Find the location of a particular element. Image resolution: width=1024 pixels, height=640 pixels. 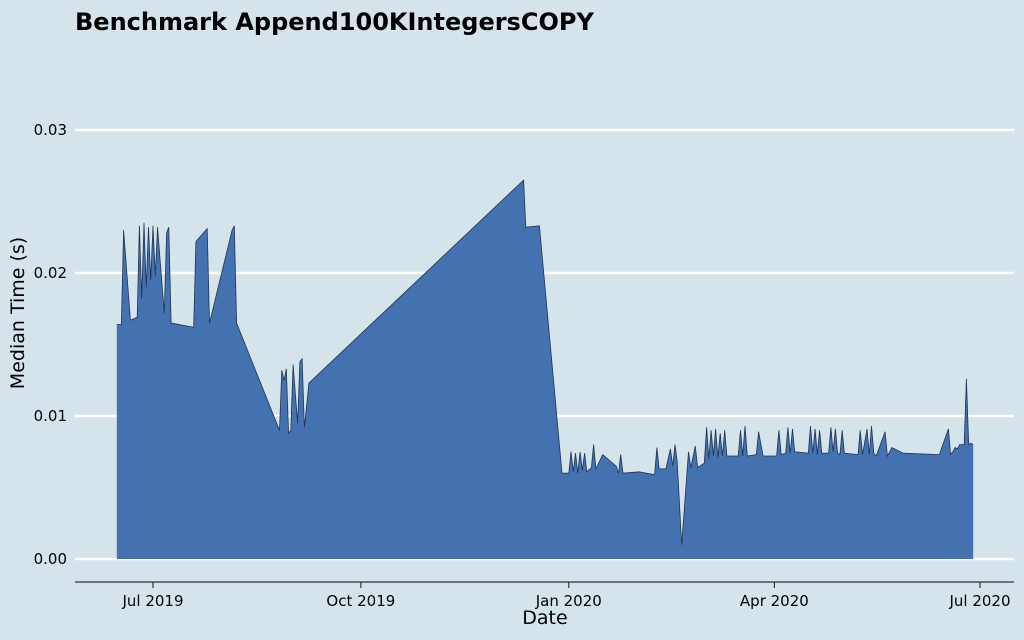

x-axis: Jul 2019 Oct 2019 Jan 2020 Apr 2020 Jul 2020 is located at coordinates (544, 595).